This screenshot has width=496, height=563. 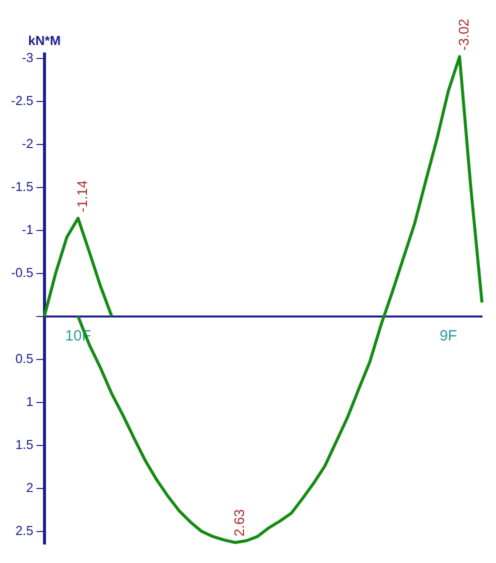 What do you see at coordinates (22, 186) in the screenshot?
I see `y-tick-label: -1.5` at bounding box center [22, 186].